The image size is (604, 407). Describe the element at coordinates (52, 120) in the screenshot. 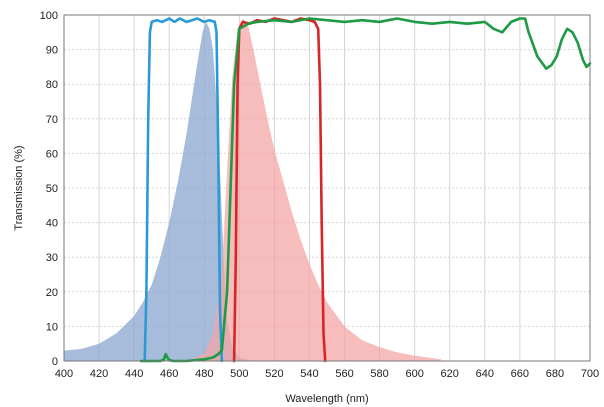

I see `y-tick-label: 70` at that location.